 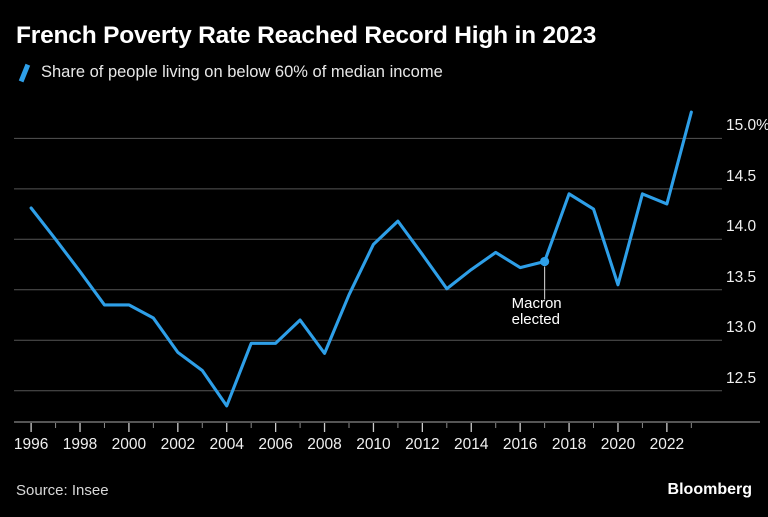 I want to click on y-axis-tick-label: 13.5, so click(x=741, y=277).